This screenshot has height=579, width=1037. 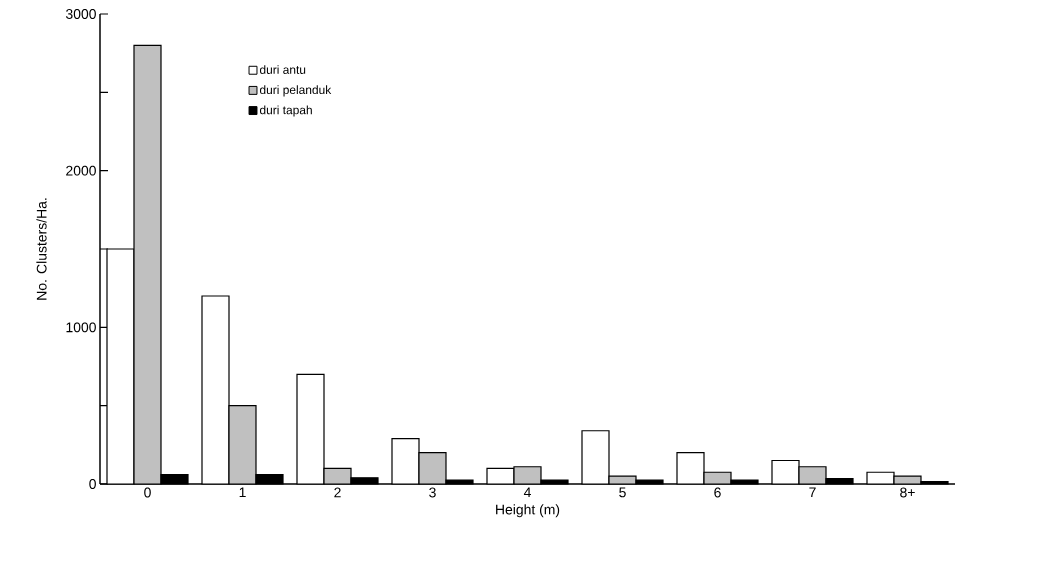 I want to click on x-axis-title: Height (m), so click(x=528, y=511).